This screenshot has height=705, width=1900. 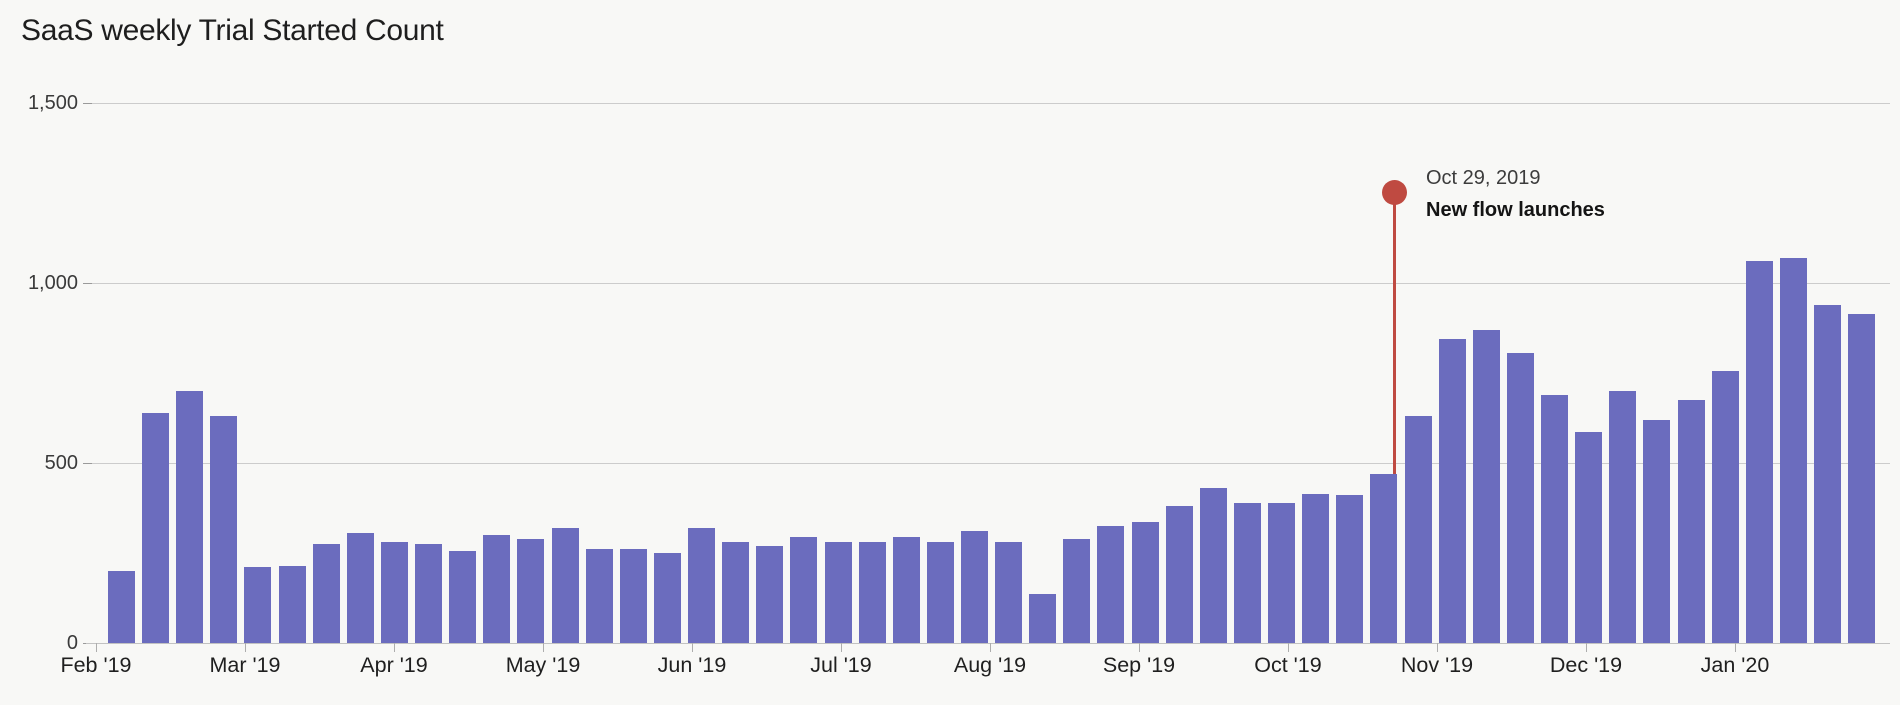 What do you see at coordinates (61, 463) in the screenshot?
I see `y-axis-label: 500` at bounding box center [61, 463].